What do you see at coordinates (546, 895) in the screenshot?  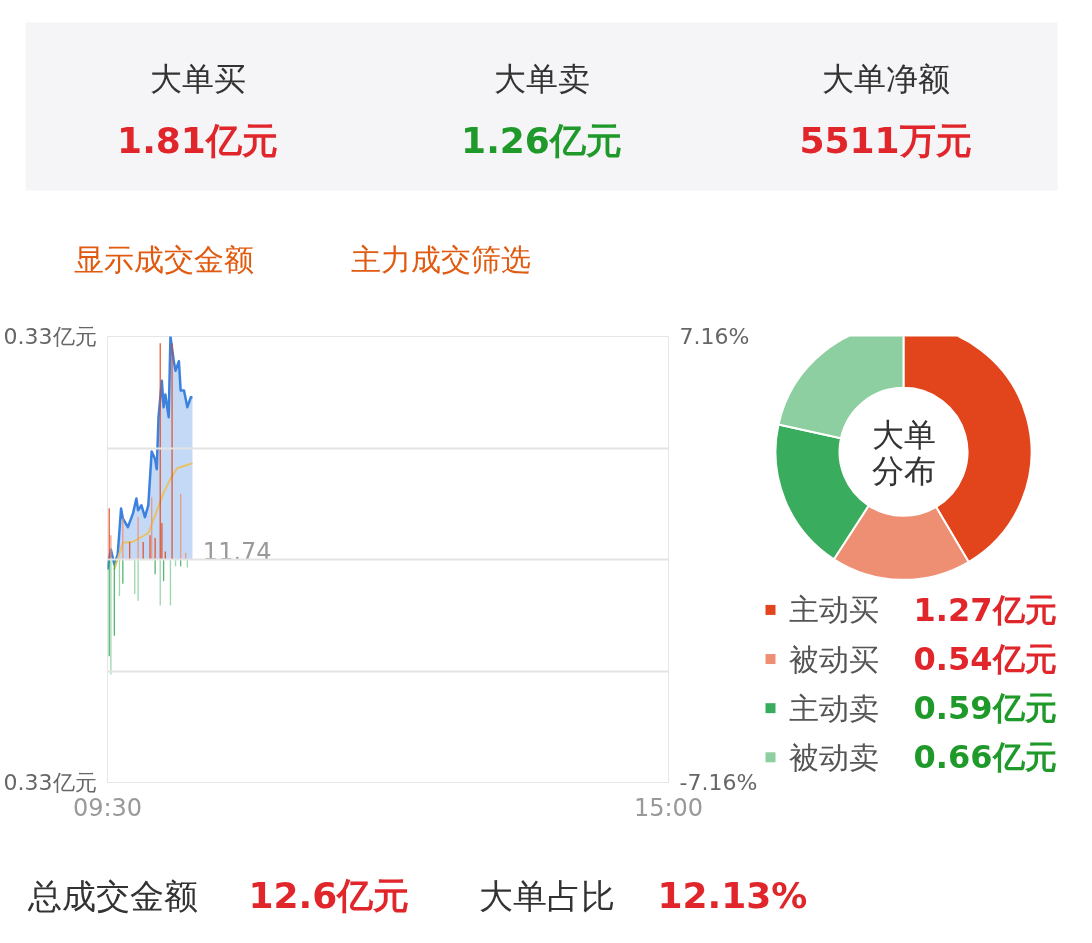 I see `text: 大单占比` at bounding box center [546, 895].